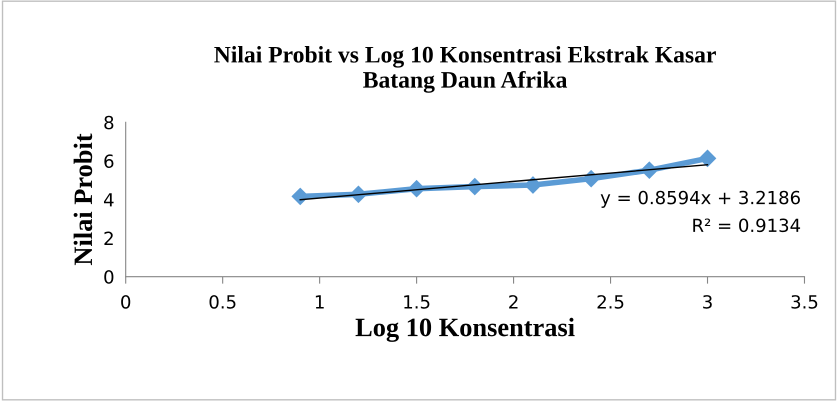 This screenshot has width=838, height=401. I want to click on x-tick-label: 1, so click(320, 301).